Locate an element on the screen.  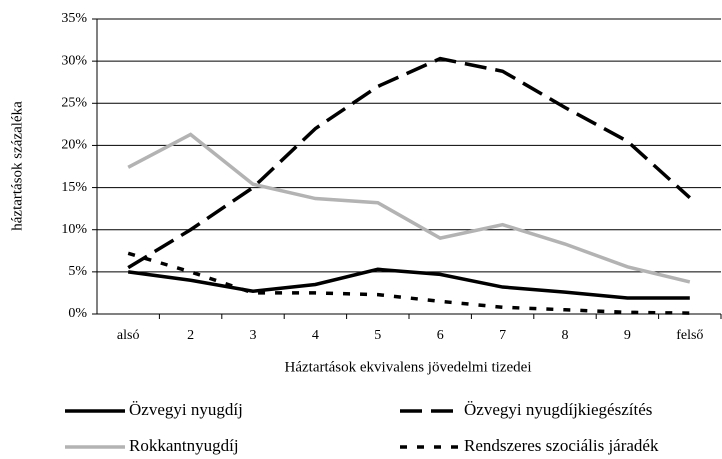
y-tick-label: 35% is located at coordinates (74, 18).